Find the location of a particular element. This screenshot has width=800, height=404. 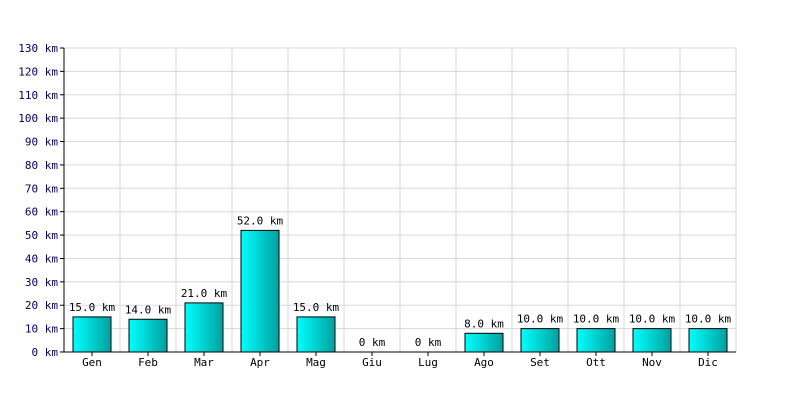

y-tick-label: 120 km is located at coordinates (38, 71).